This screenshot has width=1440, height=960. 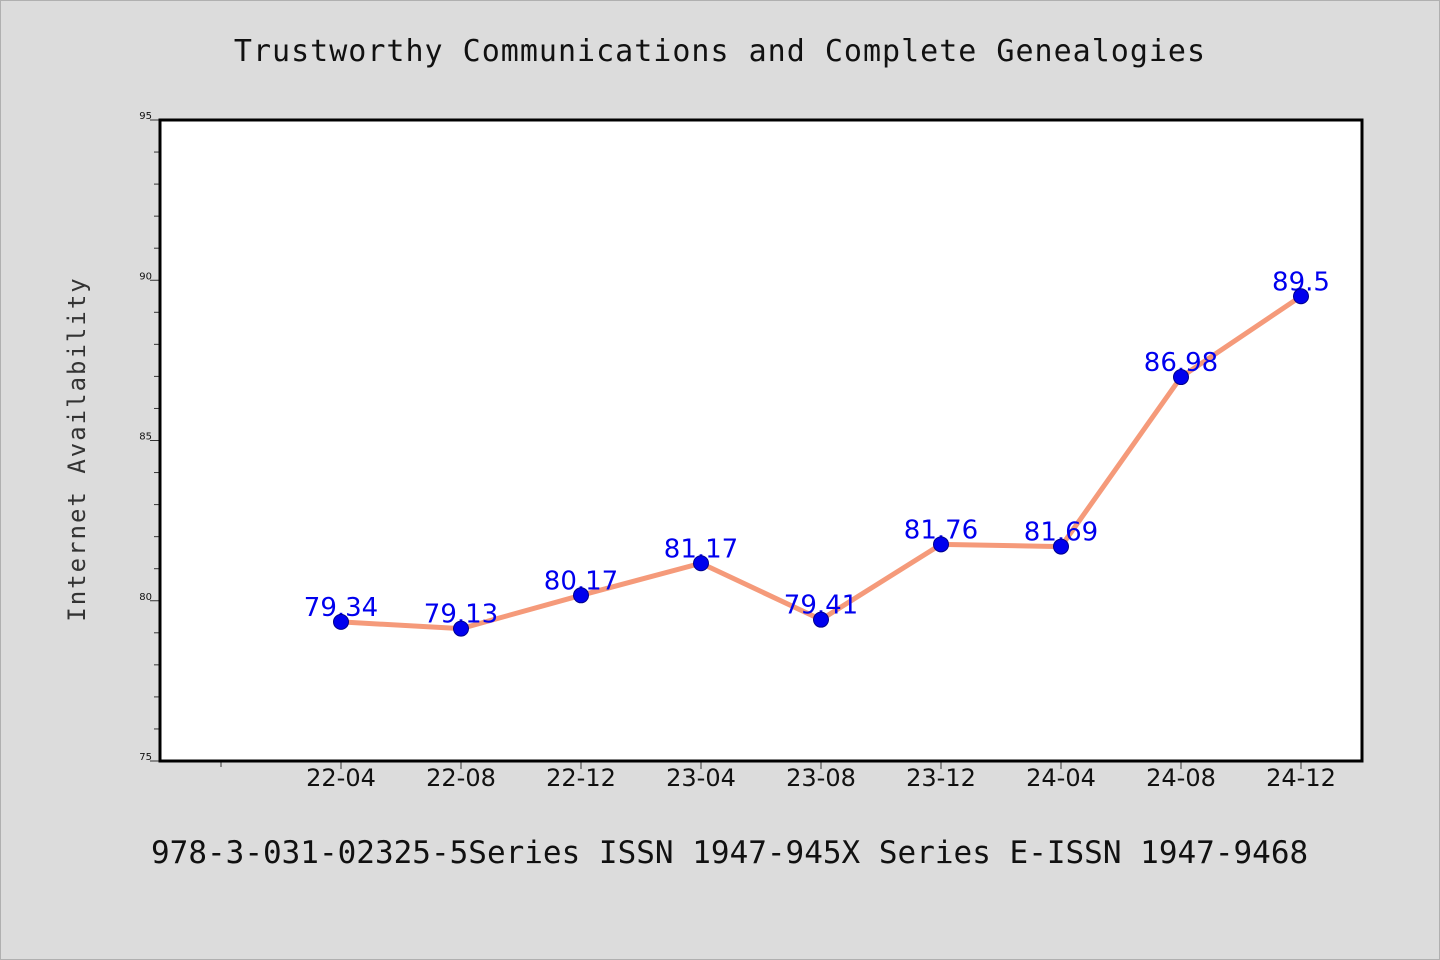 I want to click on x-tick-label: 23-04, so click(x=701, y=778).